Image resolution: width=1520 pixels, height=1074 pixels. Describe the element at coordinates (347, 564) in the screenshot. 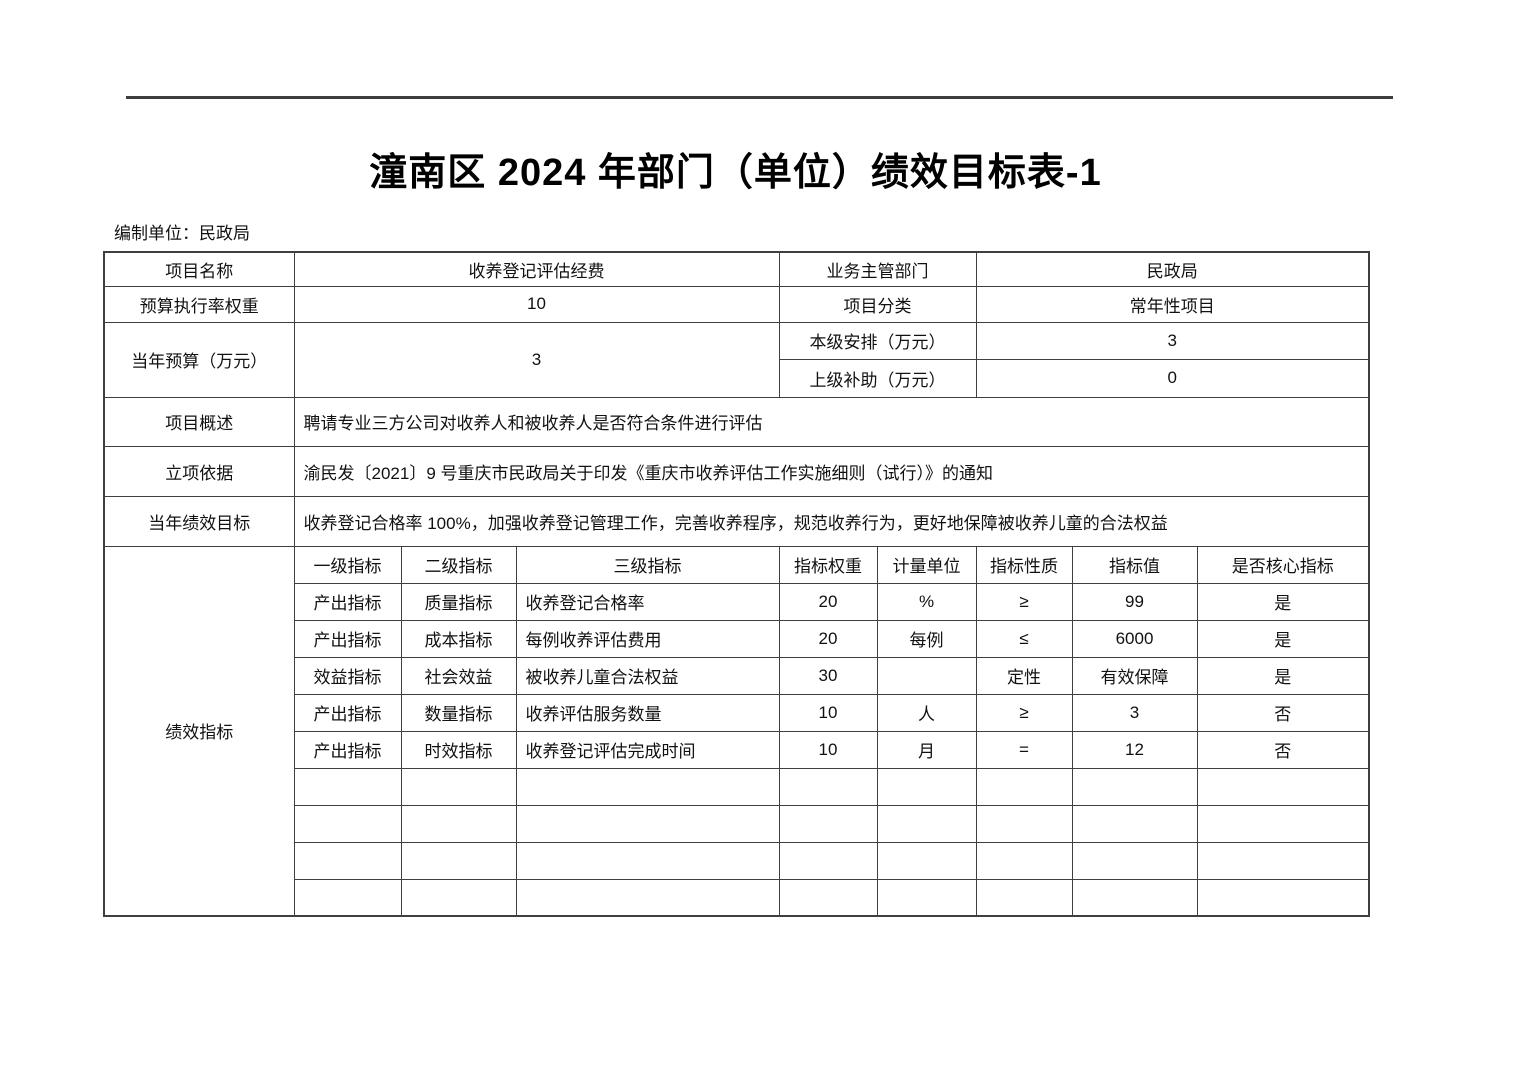

I see `col-header-level1: 一级指标` at that location.